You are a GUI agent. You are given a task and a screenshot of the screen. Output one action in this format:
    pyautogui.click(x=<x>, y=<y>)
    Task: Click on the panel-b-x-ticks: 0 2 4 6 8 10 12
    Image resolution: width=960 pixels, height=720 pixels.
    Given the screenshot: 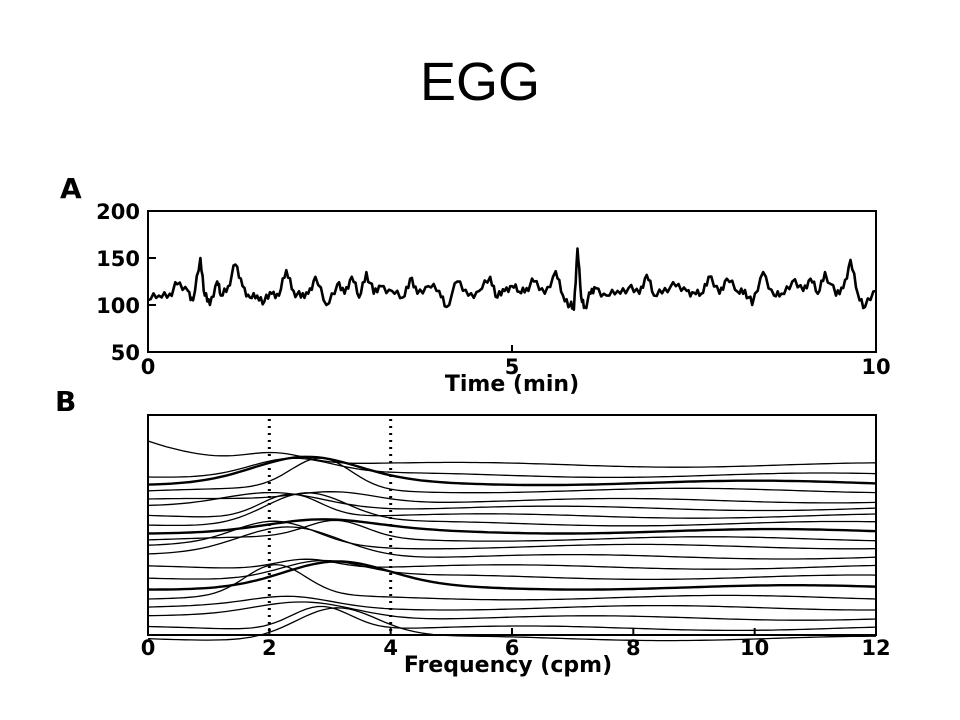 What is the action you would take?
    pyautogui.click(x=516, y=644)
    